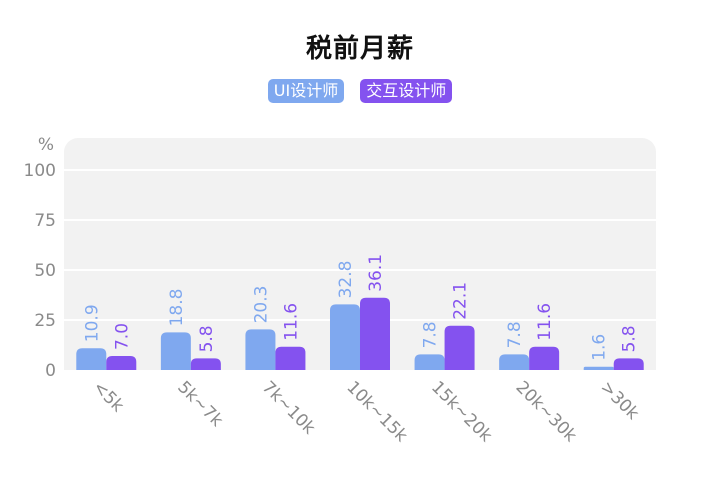  Describe the element at coordinates (306, 91) in the screenshot. I see `legend-item-ui-designer: UI设计师` at that location.